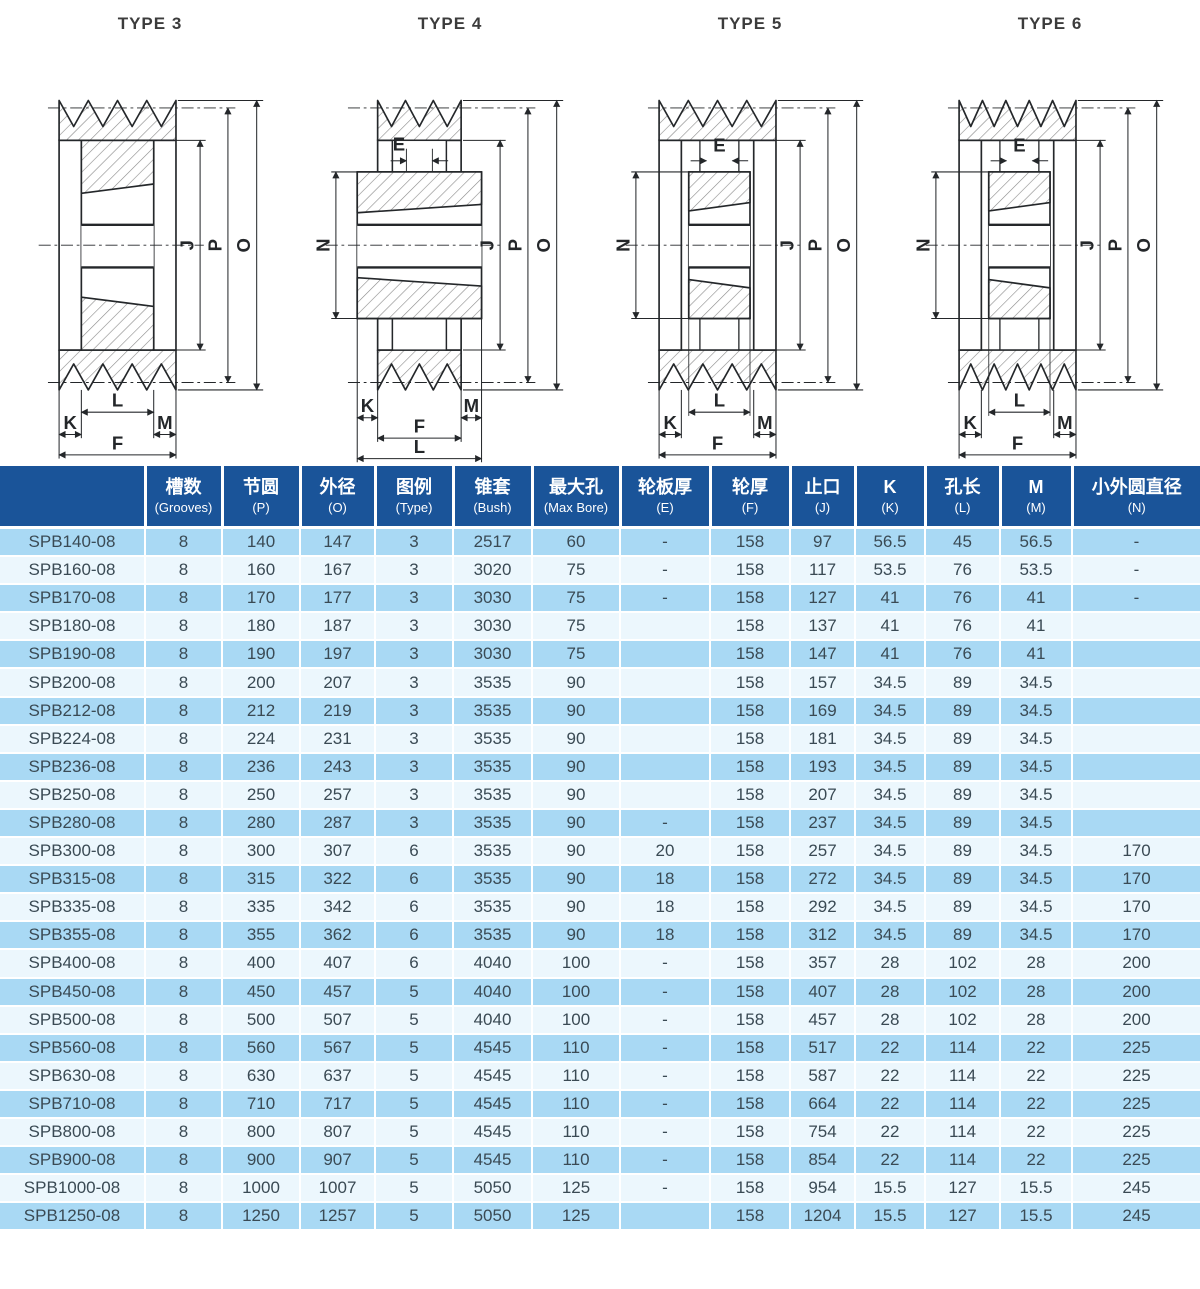  I want to click on dim-label-O: O, so click(1143, 245).